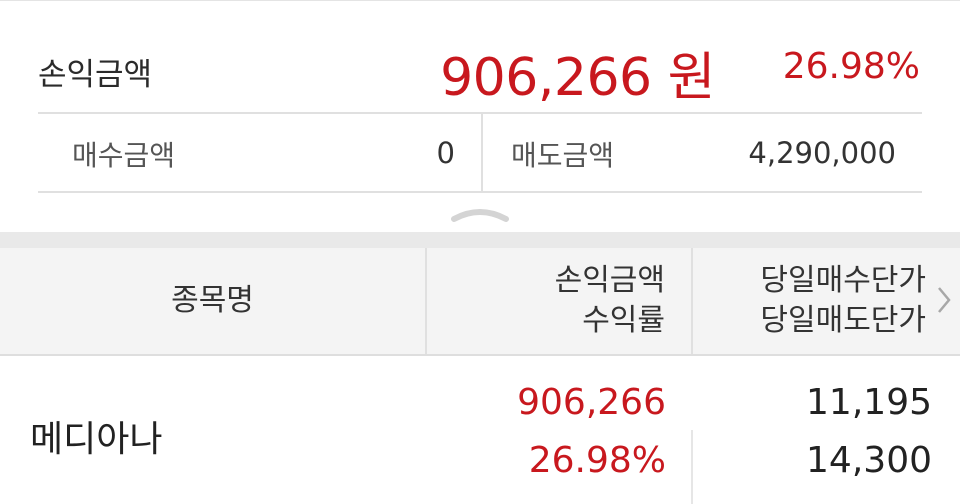 This screenshot has height=504, width=960. I want to click on header-buy-price-label: 당일매수단가, so click(843, 280).